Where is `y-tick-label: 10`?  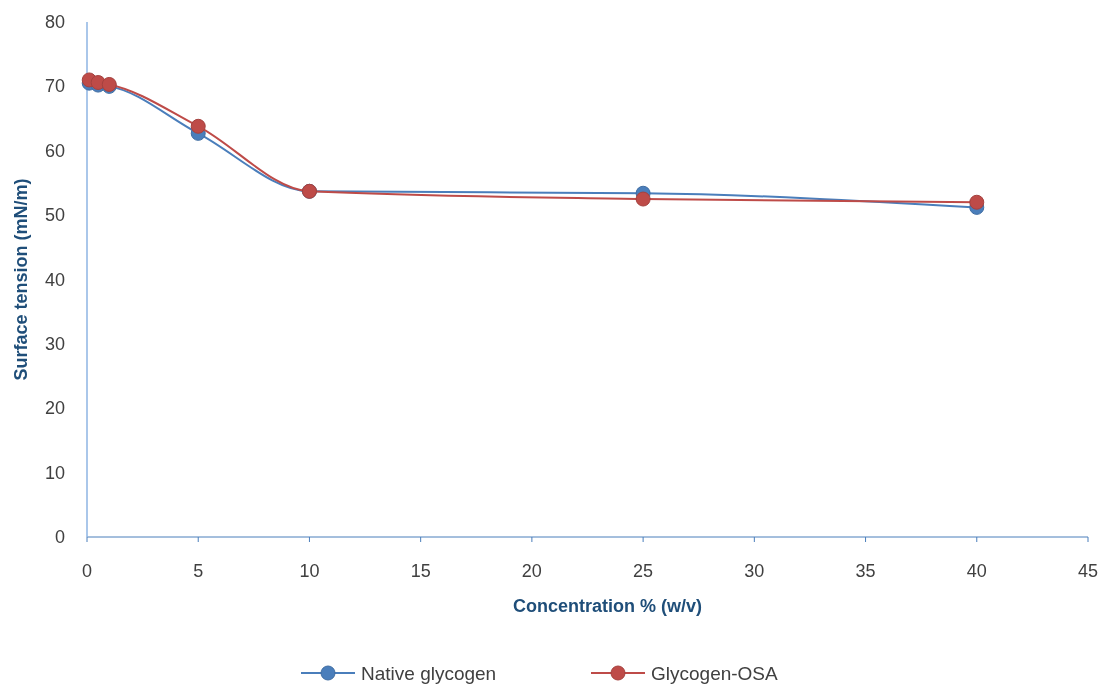
y-tick-label: 10 is located at coordinates (54, 472).